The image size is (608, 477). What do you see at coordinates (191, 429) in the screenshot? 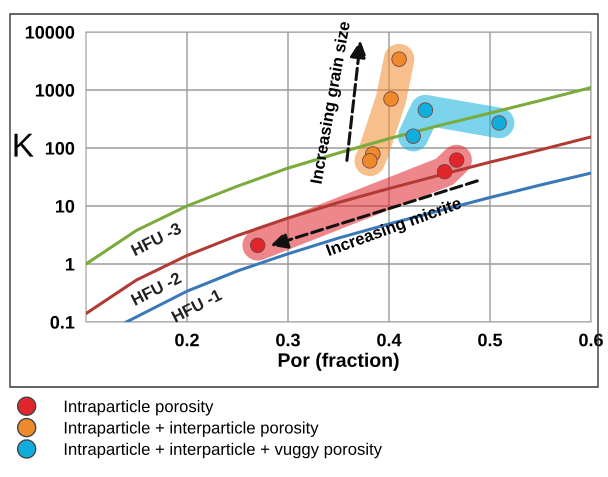
I see `legend-label: Intraparticle + interparticle porosity` at bounding box center [191, 429].